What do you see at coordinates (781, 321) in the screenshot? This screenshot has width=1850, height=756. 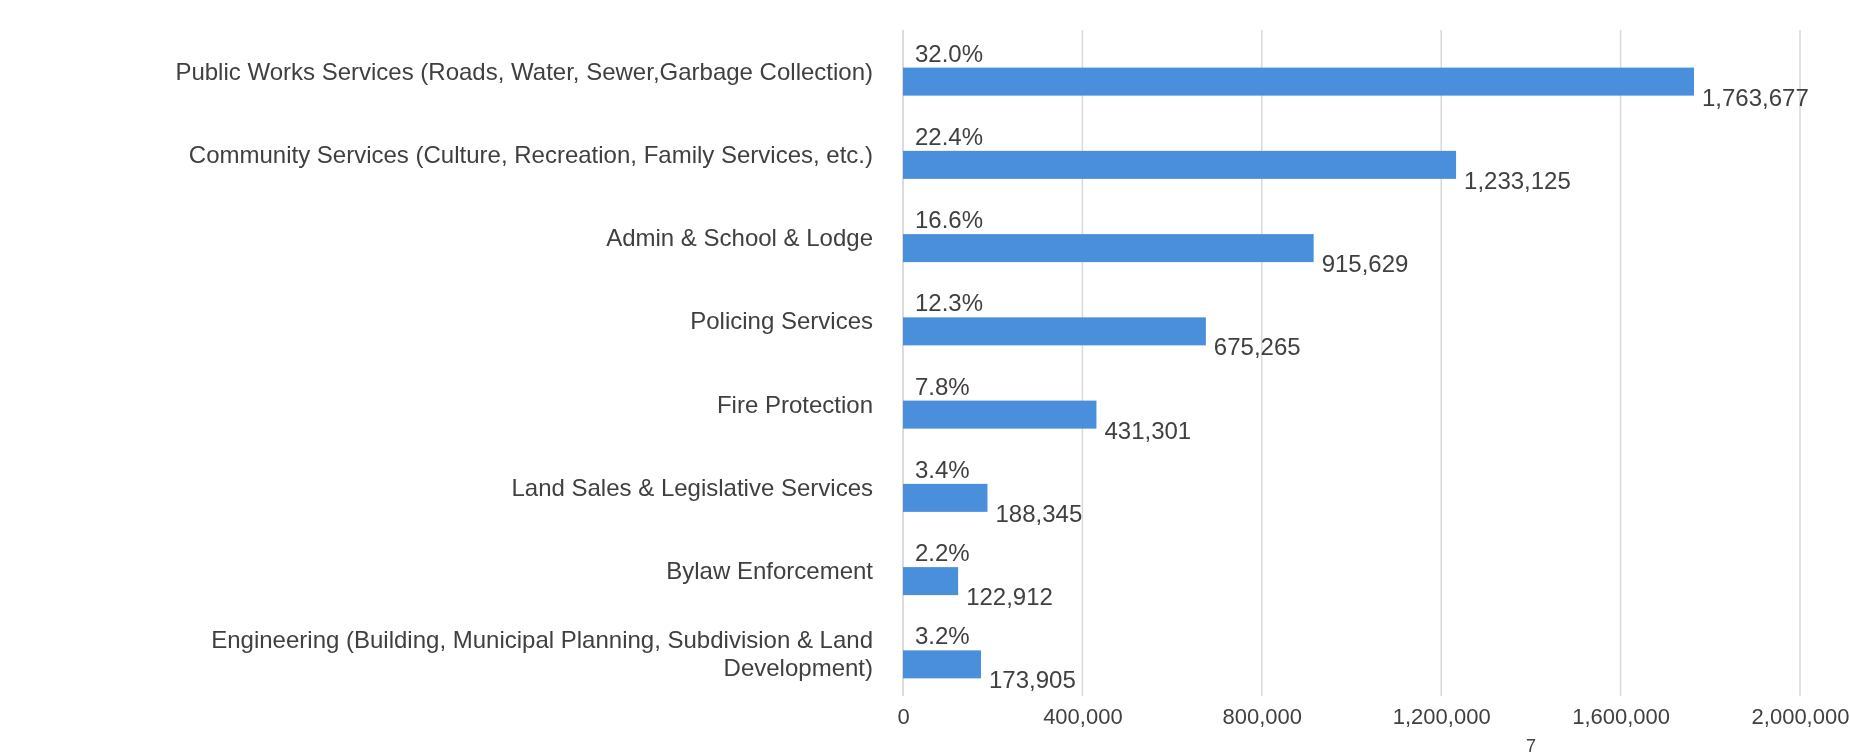 I see `y-tick-label: Policing Services` at bounding box center [781, 321].